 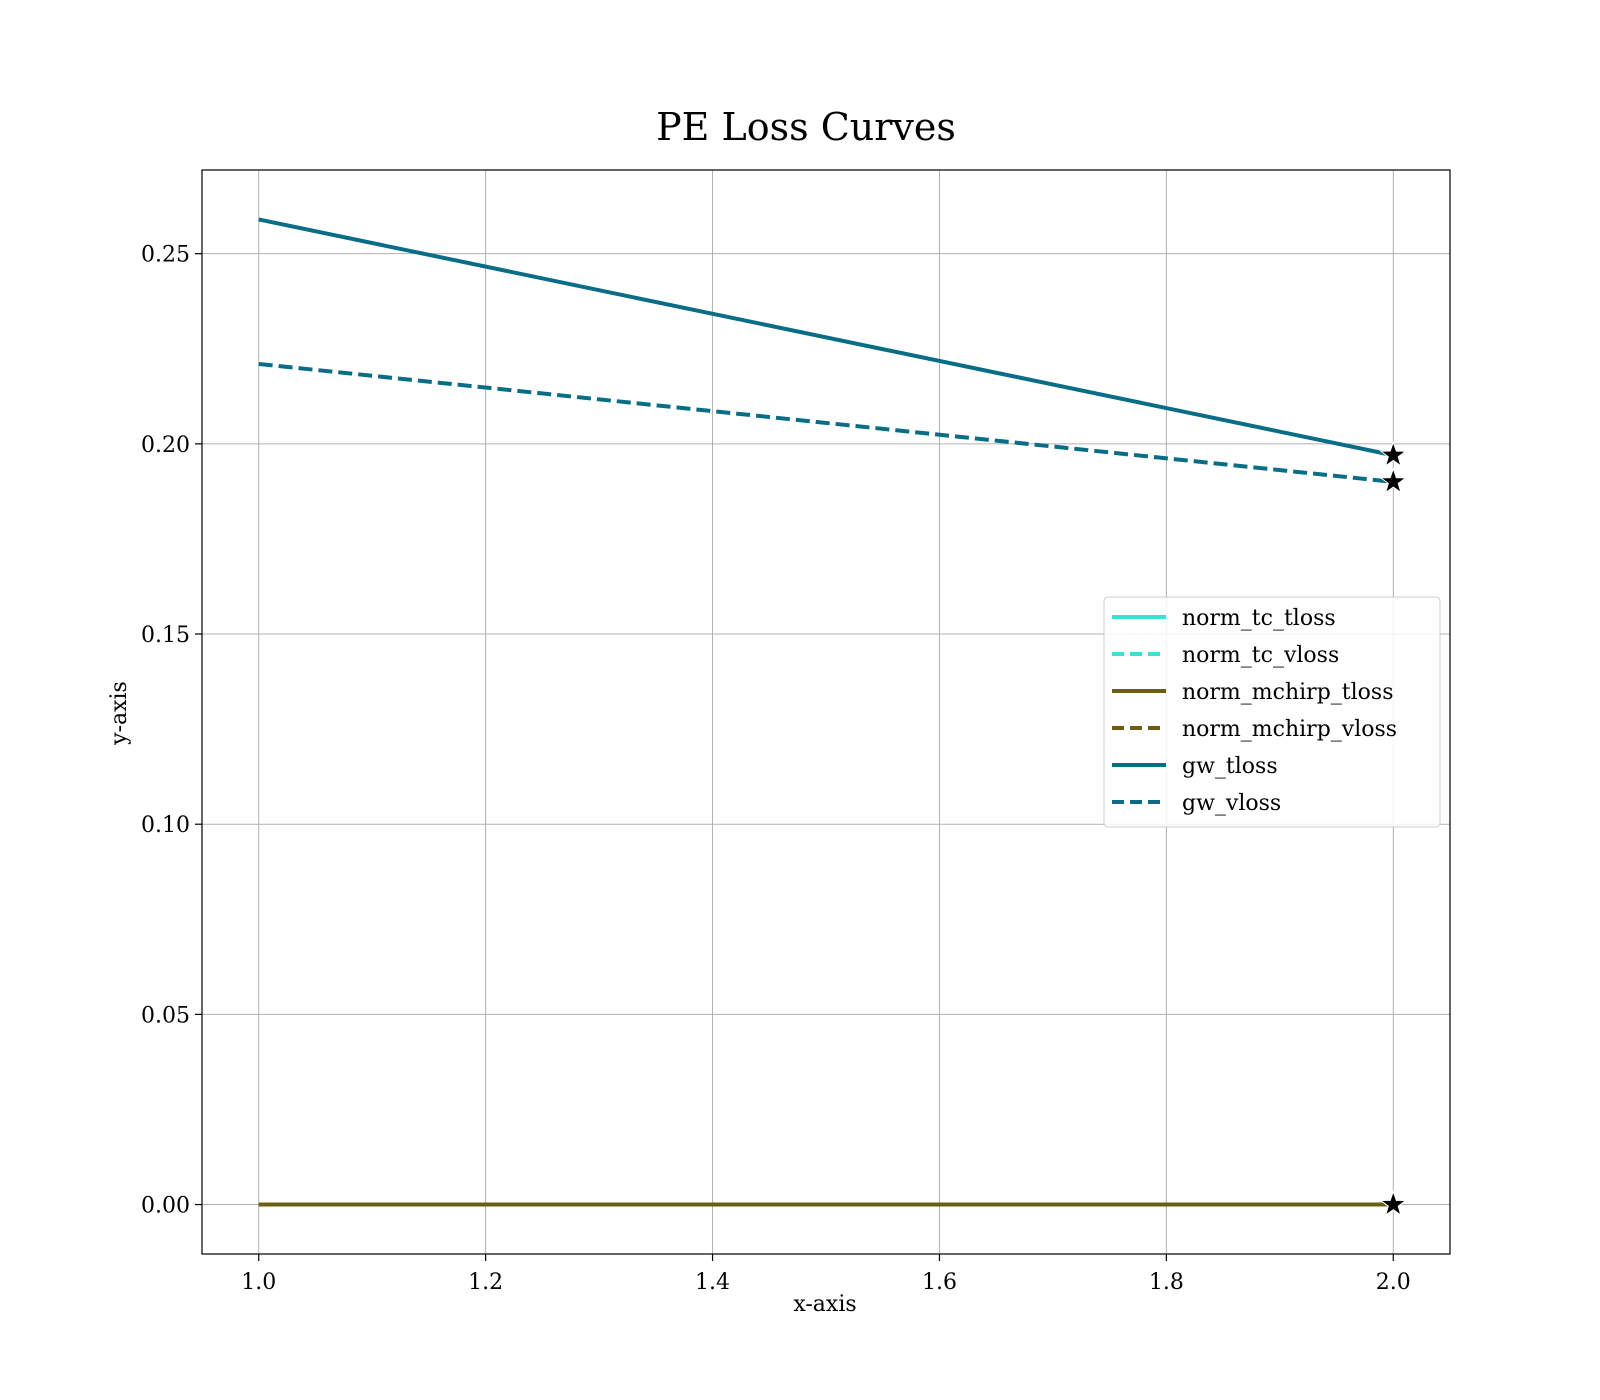 I want to click on y-tick-label: 0.10, so click(x=165, y=825).